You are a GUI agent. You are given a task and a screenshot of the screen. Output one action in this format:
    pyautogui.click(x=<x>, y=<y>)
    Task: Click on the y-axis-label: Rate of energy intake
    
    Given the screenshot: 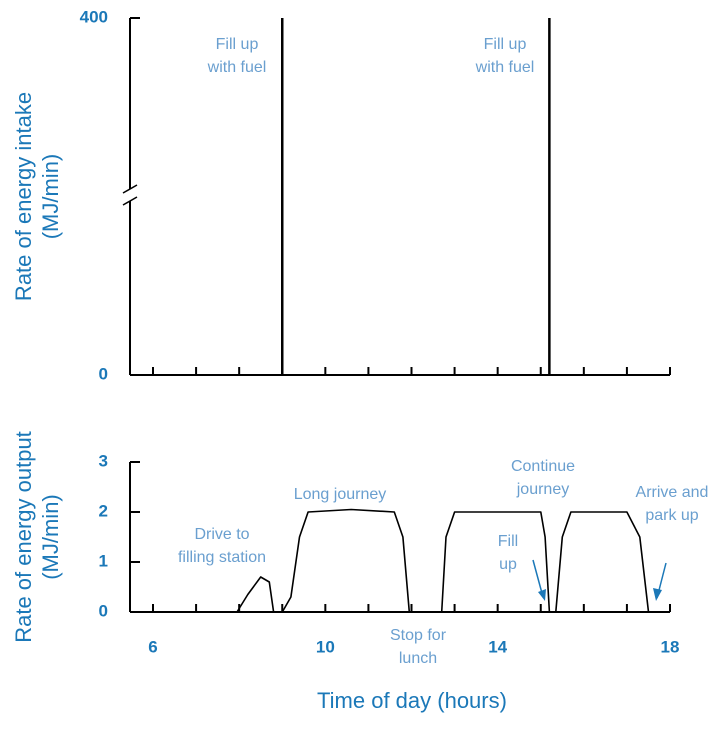 What is the action you would take?
    pyautogui.click(x=23, y=196)
    